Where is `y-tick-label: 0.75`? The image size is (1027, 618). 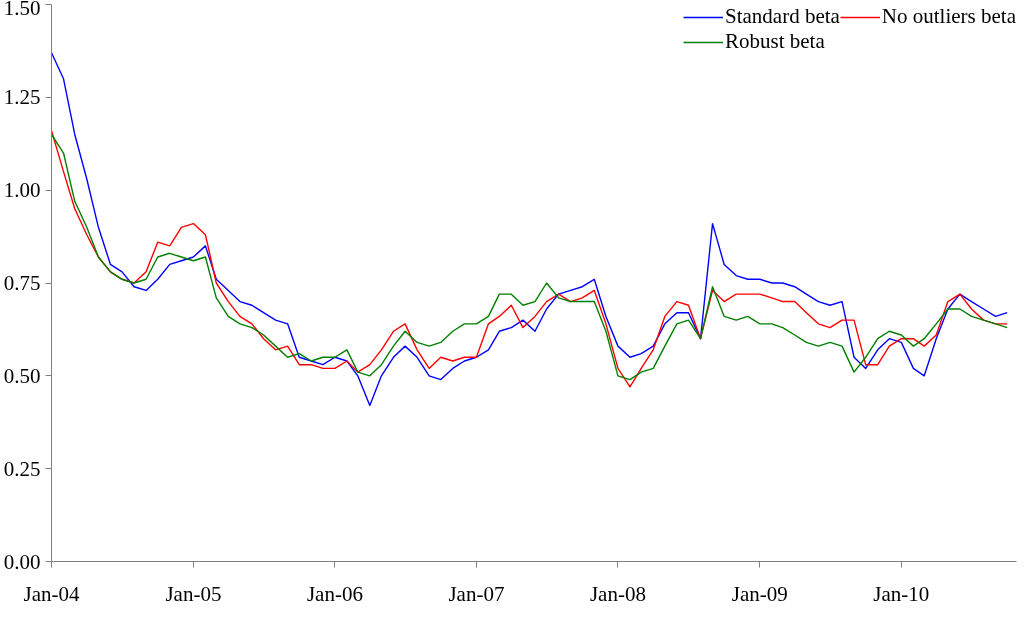
y-tick-label: 0.75 is located at coordinates (22, 283).